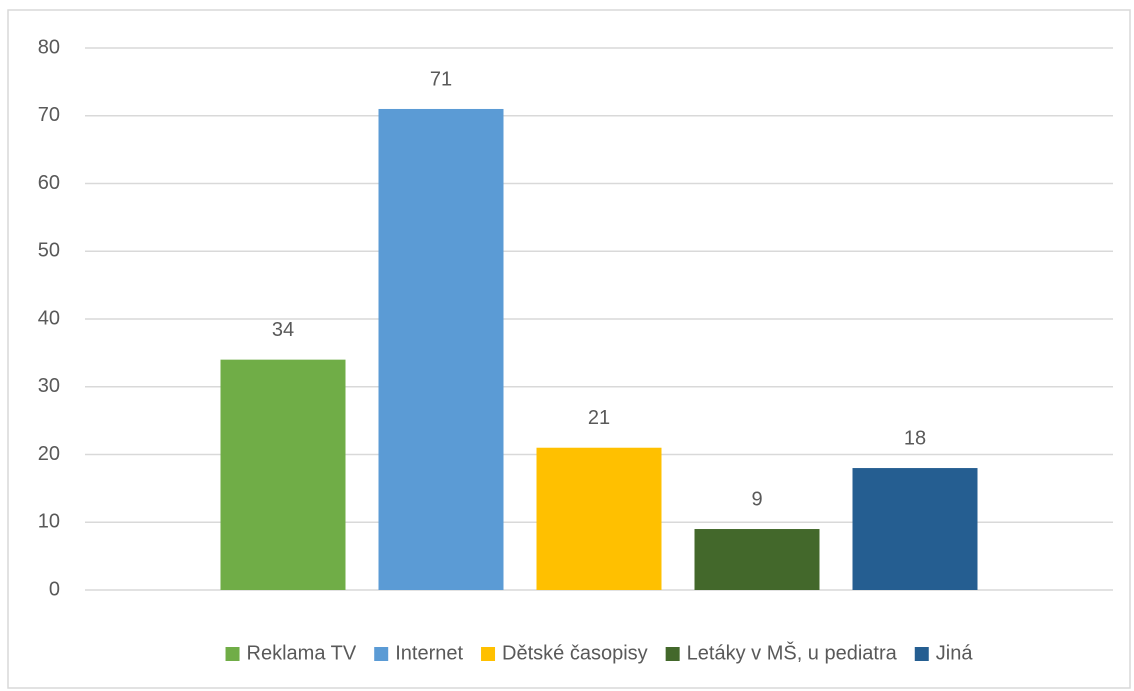 Image resolution: width=1134 pixels, height=691 pixels. I want to click on legend-label: Reklama TV, so click(302, 653).